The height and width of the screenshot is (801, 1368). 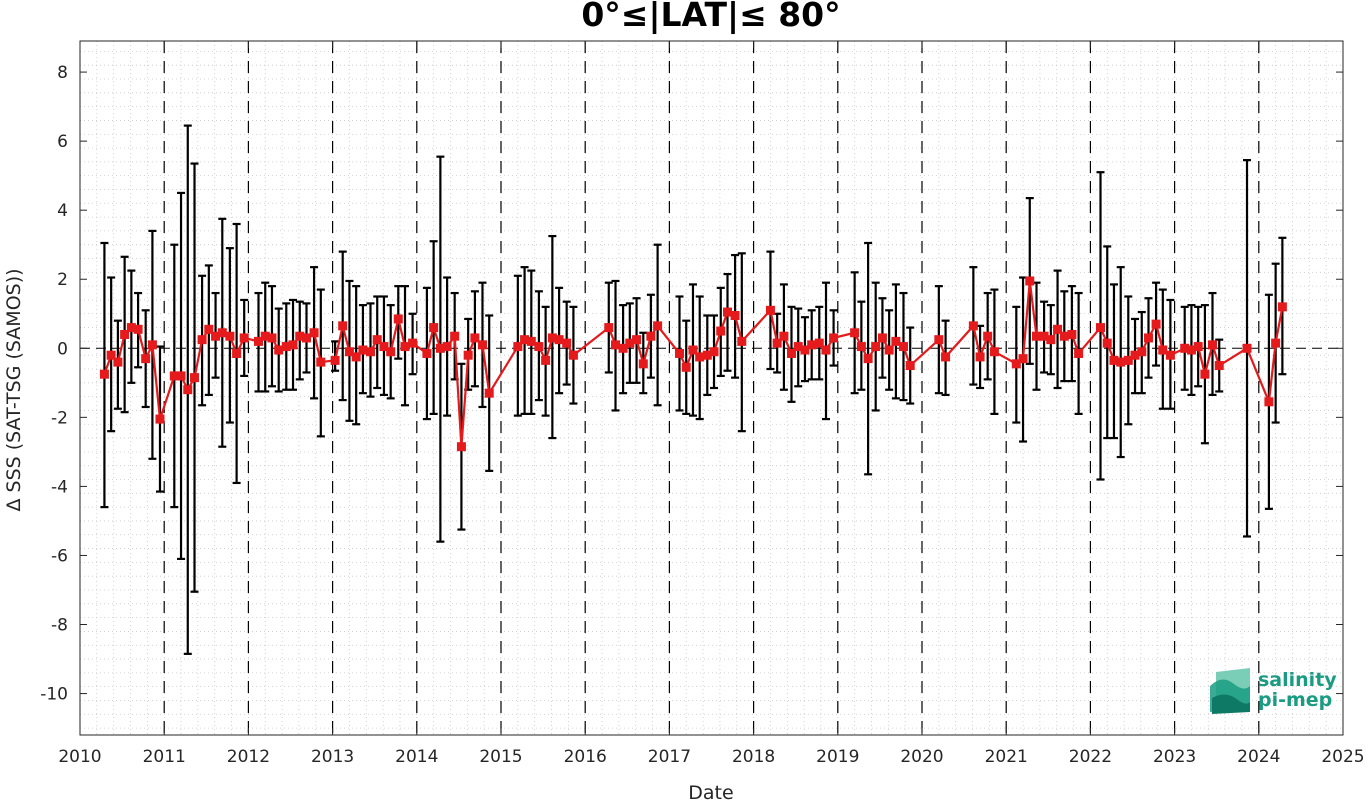 I want to click on logo-line2: pi-mep, so click(x=1295, y=700).